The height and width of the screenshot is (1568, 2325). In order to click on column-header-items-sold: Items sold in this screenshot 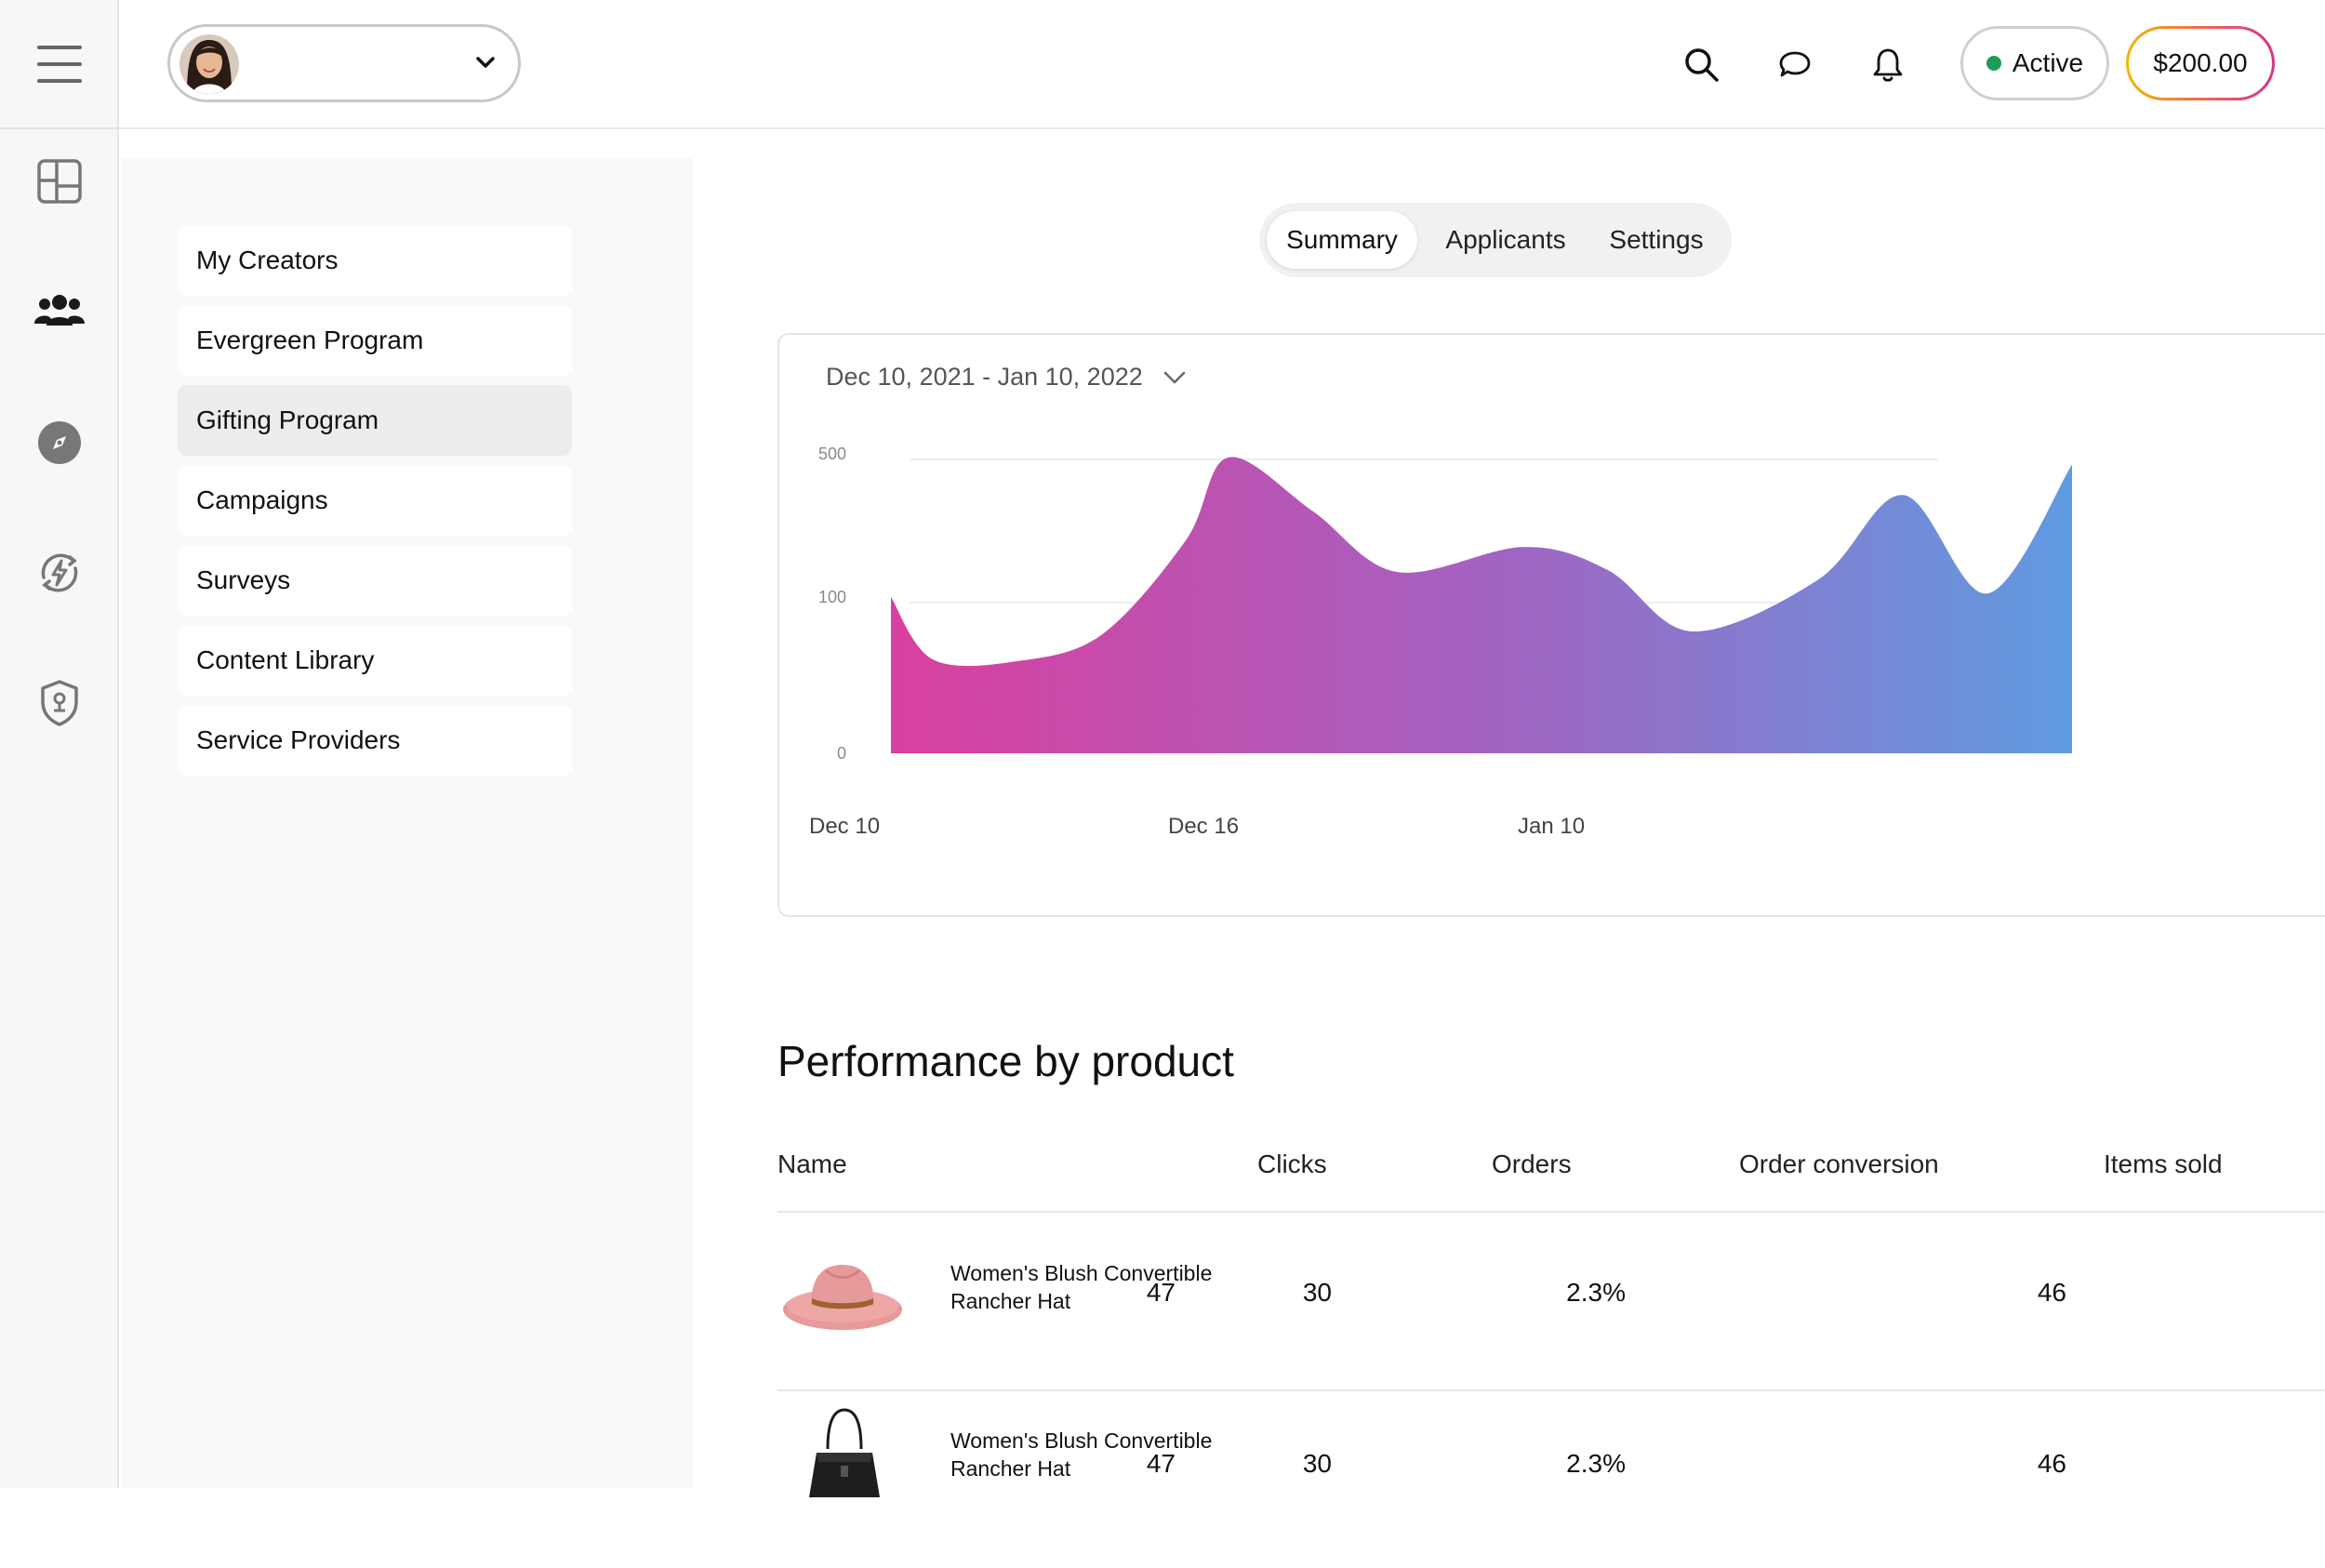, I will do `click(2163, 1163)`.